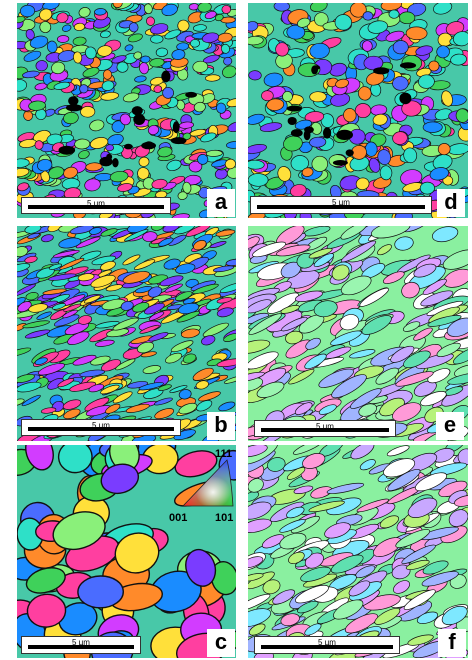  I want to click on scale-bar: 5 µm, so click(96, 205).